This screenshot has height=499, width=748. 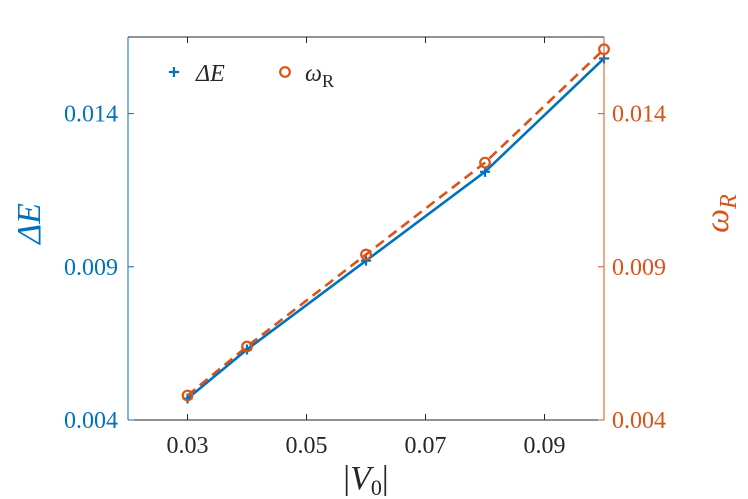 What do you see at coordinates (720, 213) in the screenshot?
I see `y-right-axis-title: ωR` at bounding box center [720, 213].